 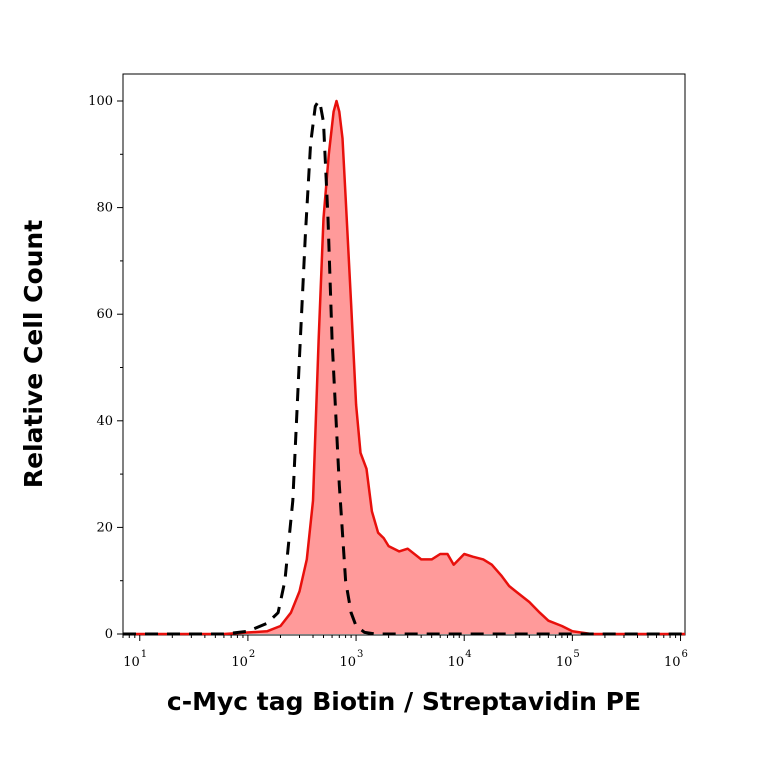 What do you see at coordinates (100, 101) in the screenshot?
I see `y-tick-label: 100` at bounding box center [100, 101].